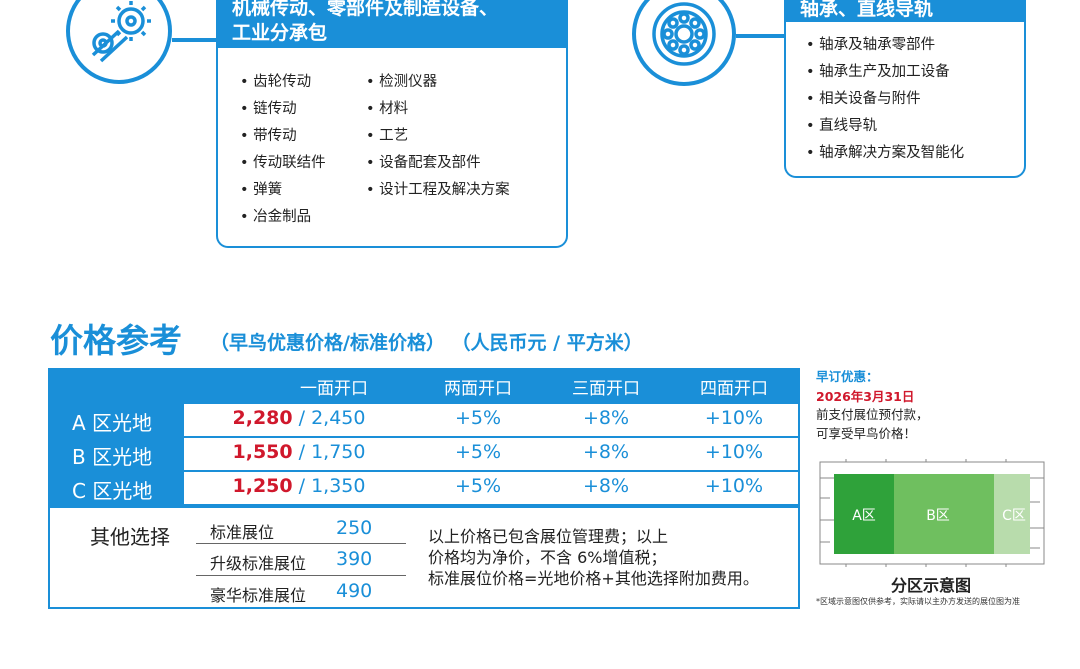 The image size is (1080, 669). I want to click on price-subtitle: （早鸟优惠价格/标准价格） （人民币元 / 平方米）, so click(426, 343).